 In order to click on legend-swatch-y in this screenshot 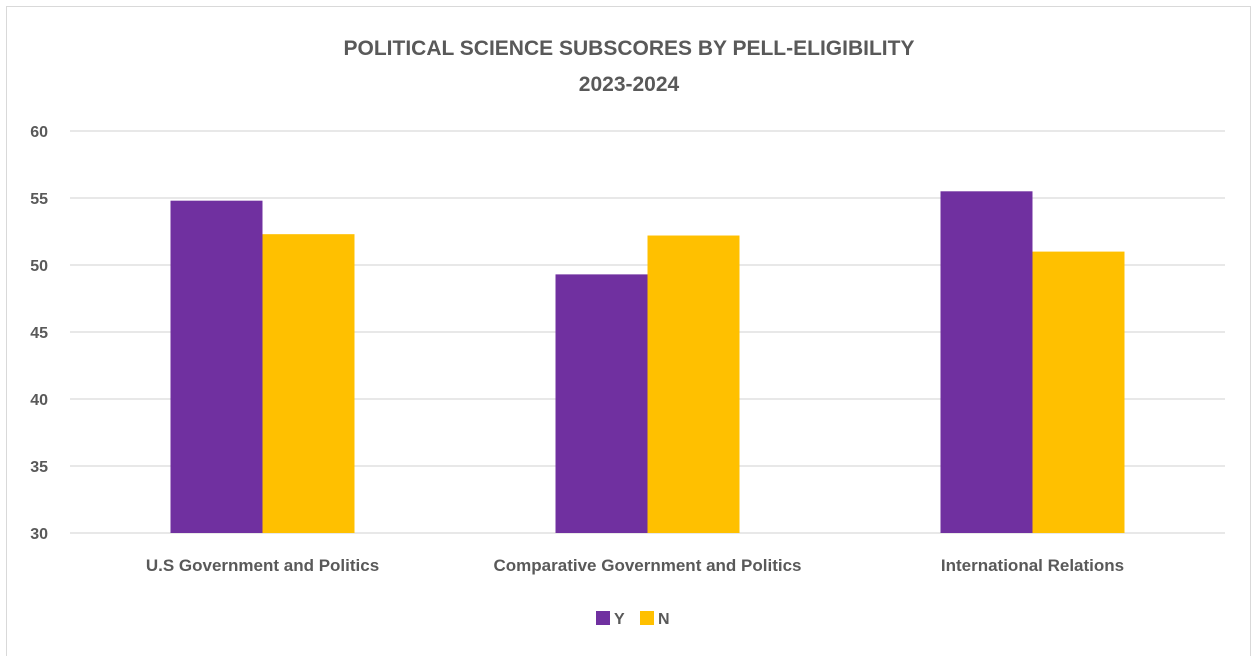, I will do `click(603, 618)`.